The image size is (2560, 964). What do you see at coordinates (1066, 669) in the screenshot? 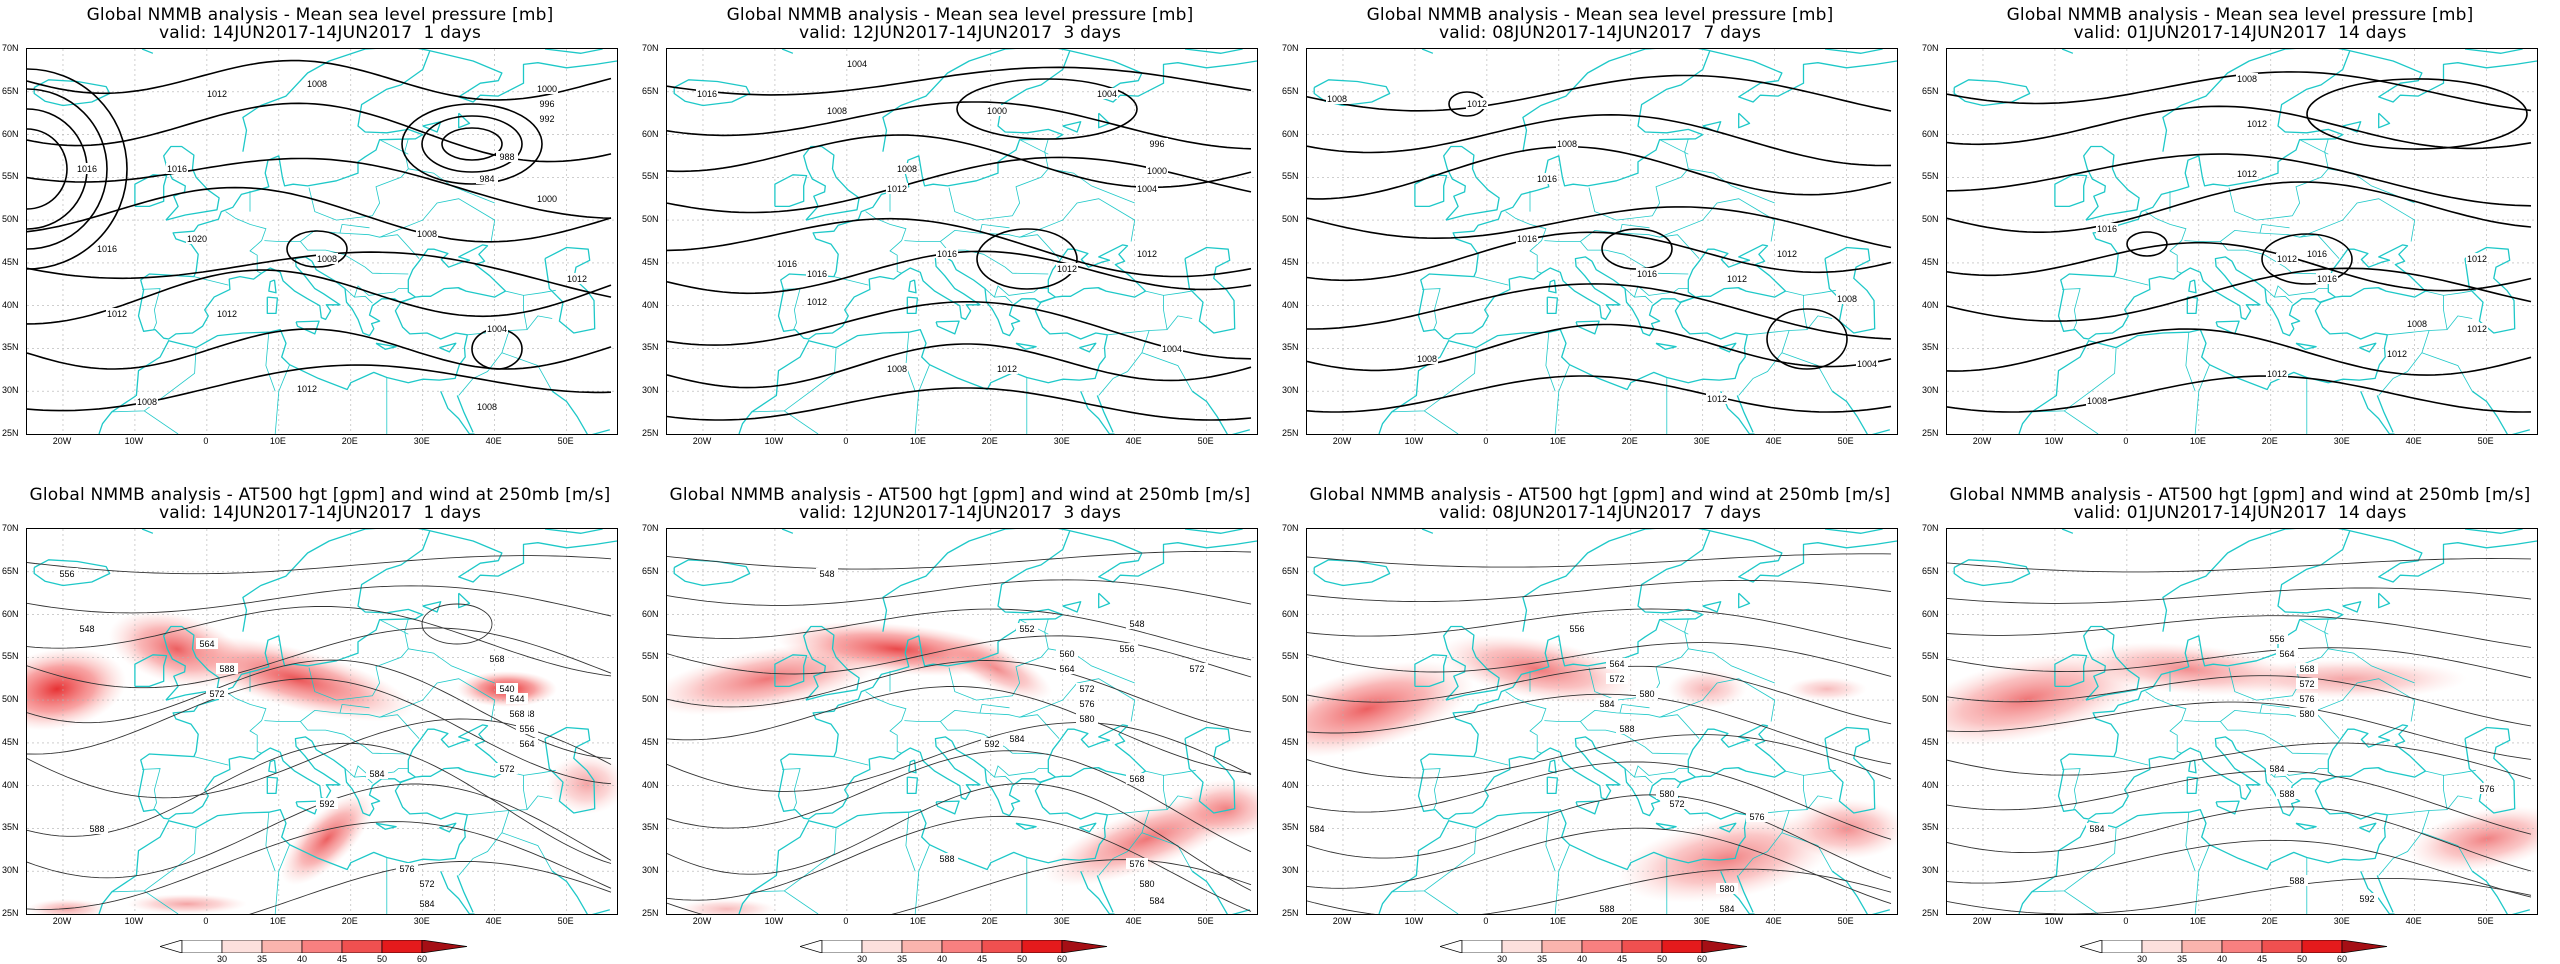
I see `contour-label: 564` at bounding box center [1066, 669].